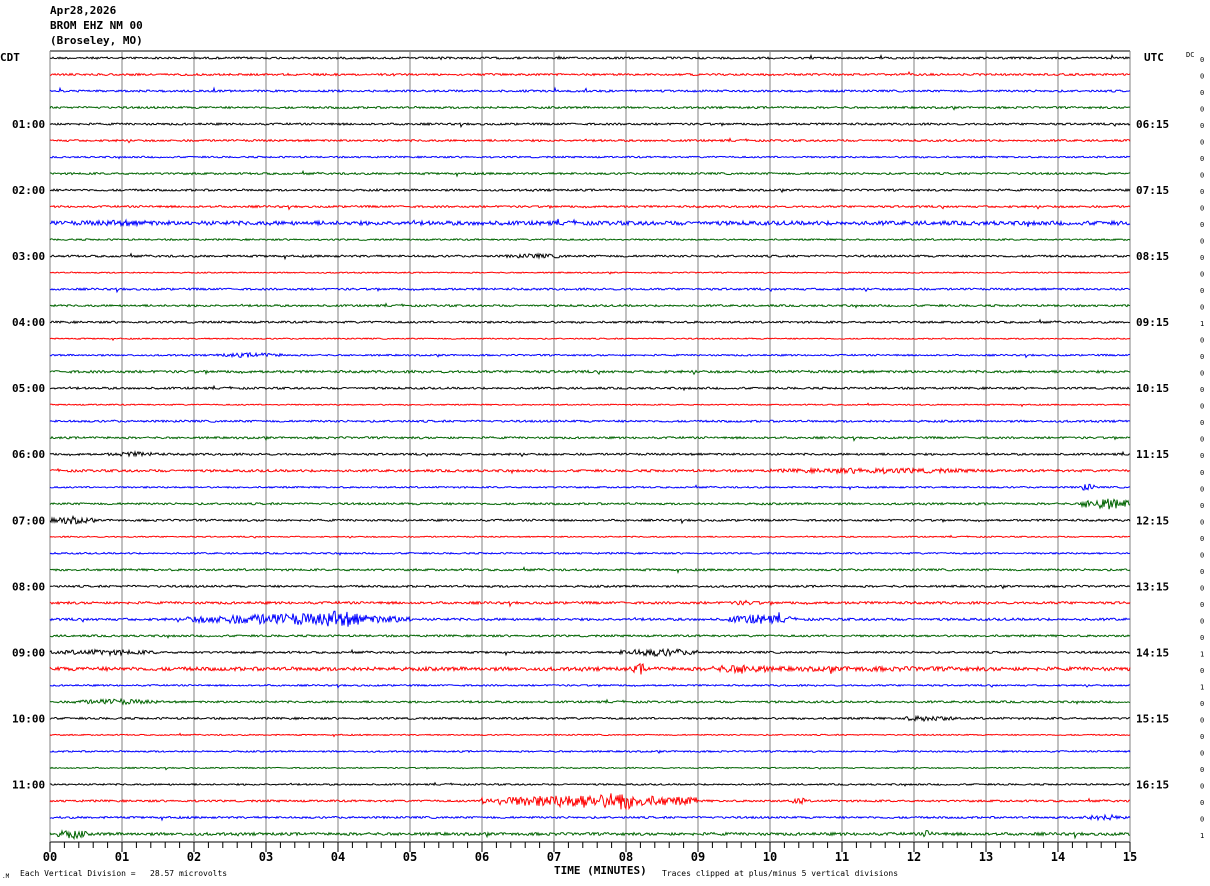 The image size is (1210, 886). What do you see at coordinates (28, 718) in the screenshot?
I see `left-hour-label: 10:00` at bounding box center [28, 718].